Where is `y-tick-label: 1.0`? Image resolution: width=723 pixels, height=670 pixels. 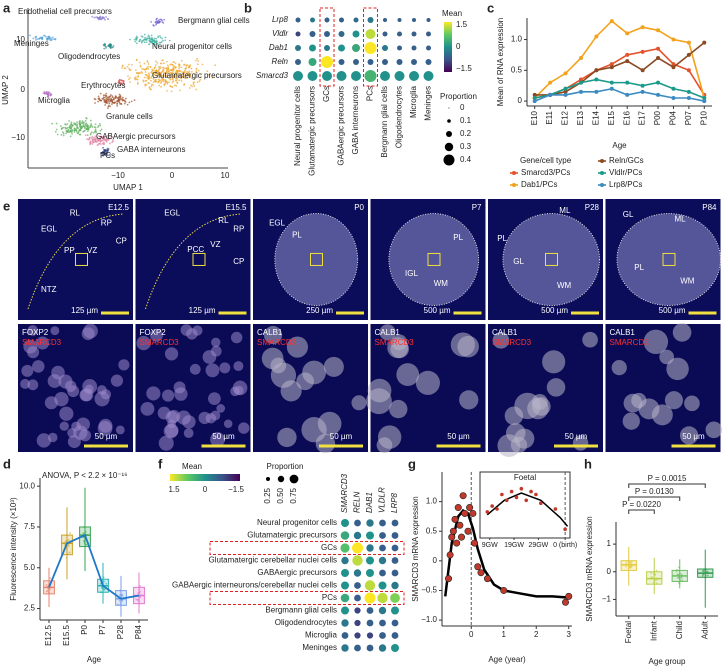
y-tick-label: 1.0 is located at coordinates (517, 39).